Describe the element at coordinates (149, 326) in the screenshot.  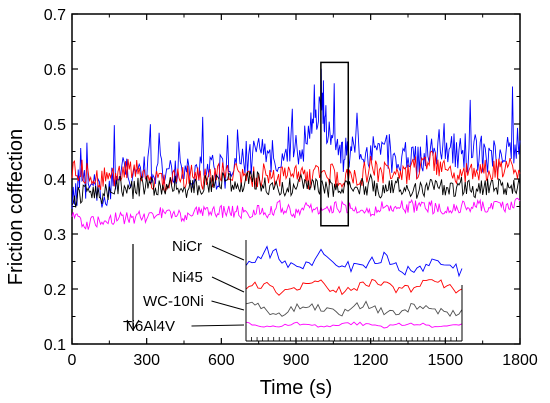
I see `legend-label: Ti6Al4V` at that location.